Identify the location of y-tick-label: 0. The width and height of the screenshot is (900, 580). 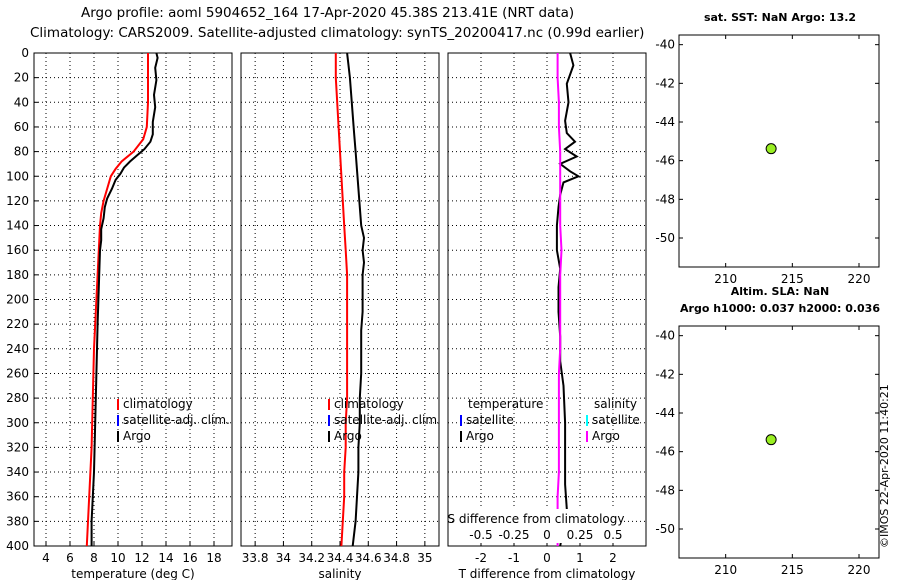
(25, 53).